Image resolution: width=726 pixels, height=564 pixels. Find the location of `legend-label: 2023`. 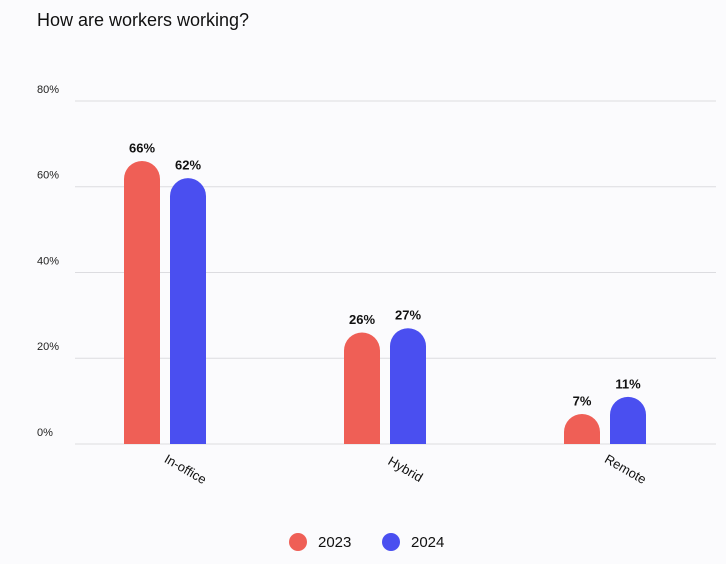

legend-label: 2023 is located at coordinates (334, 542).